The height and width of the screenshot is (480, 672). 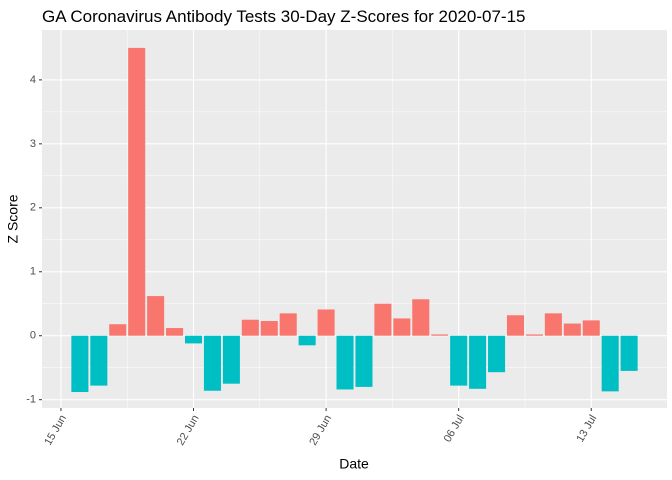 What do you see at coordinates (33, 144) in the screenshot?
I see `y-tick-label: 3` at bounding box center [33, 144].